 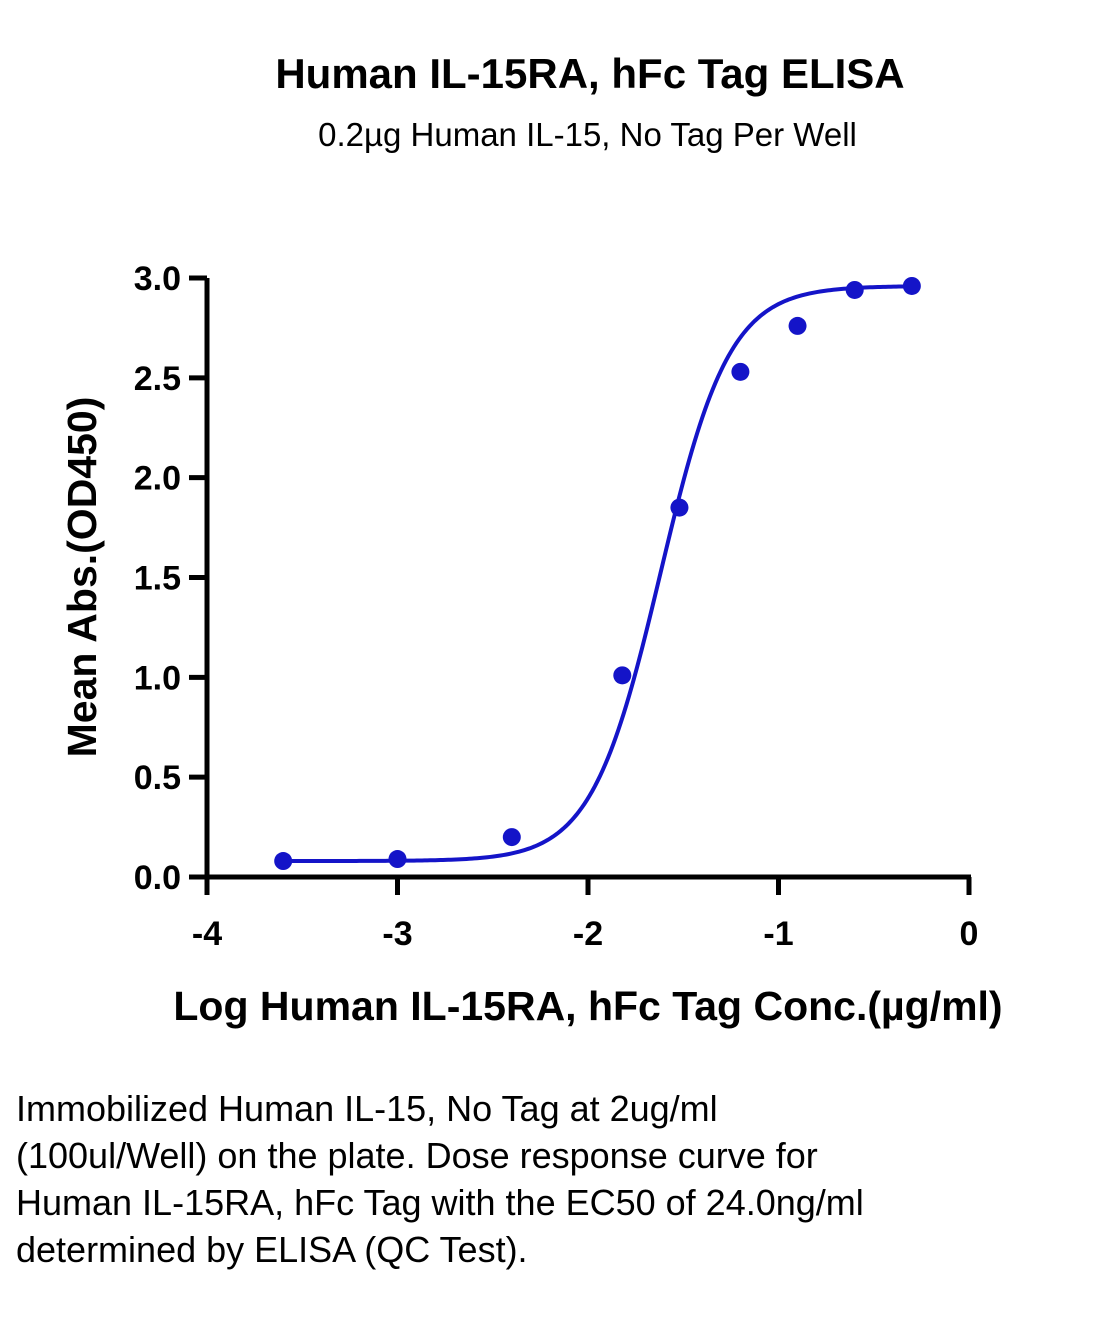 What do you see at coordinates (587, 134) in the screenshot?
I see `chart-subtitle: 0.2µg Human IL-15, No Tag Per Well` at bounding box center [587, 134].